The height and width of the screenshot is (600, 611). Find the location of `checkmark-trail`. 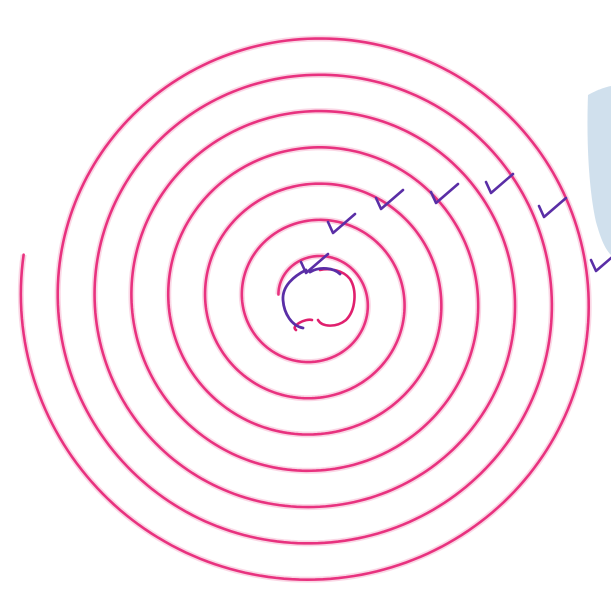

checkmark-trail is located at coordinates (455, 223).